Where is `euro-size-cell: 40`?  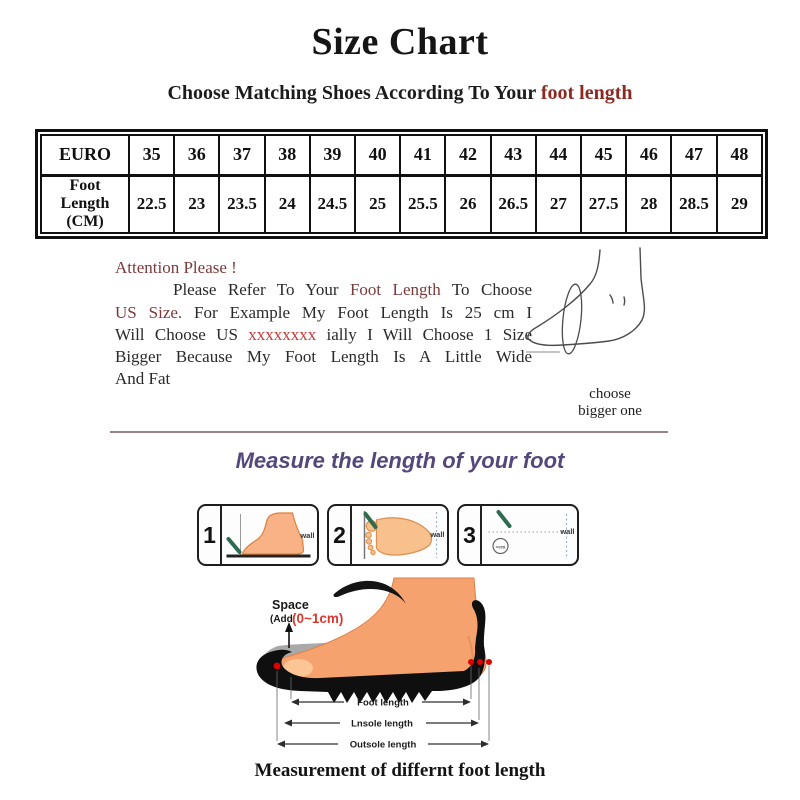
euro-size-cell: 40 is located at coordinates (378, 155).